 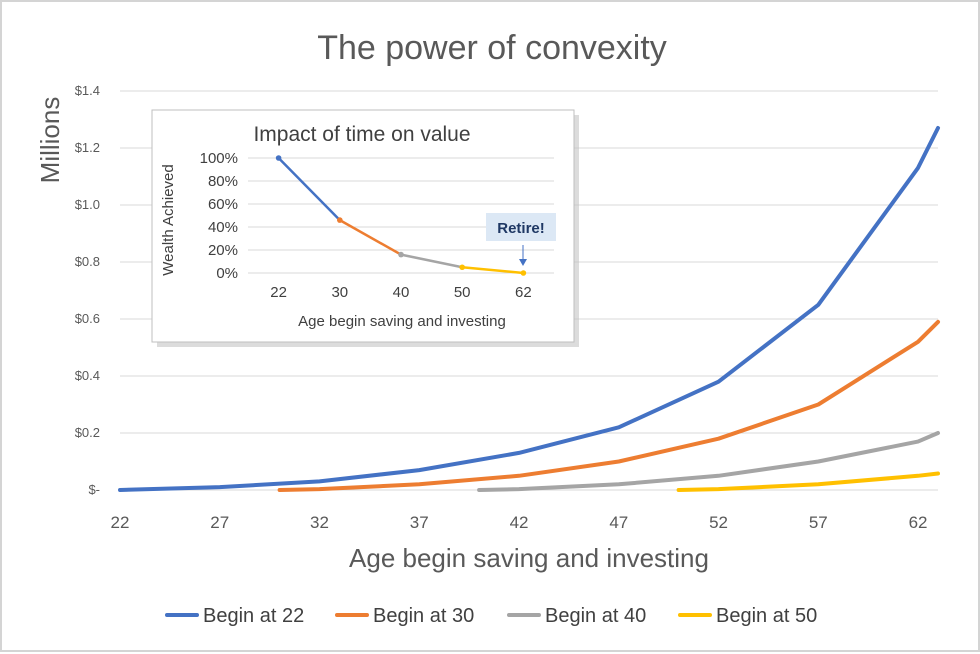 What do you see at coordinates (87, 261) in the screenshot?
I see `y-tick-label: $0.8` at bounding box center [87, 261].